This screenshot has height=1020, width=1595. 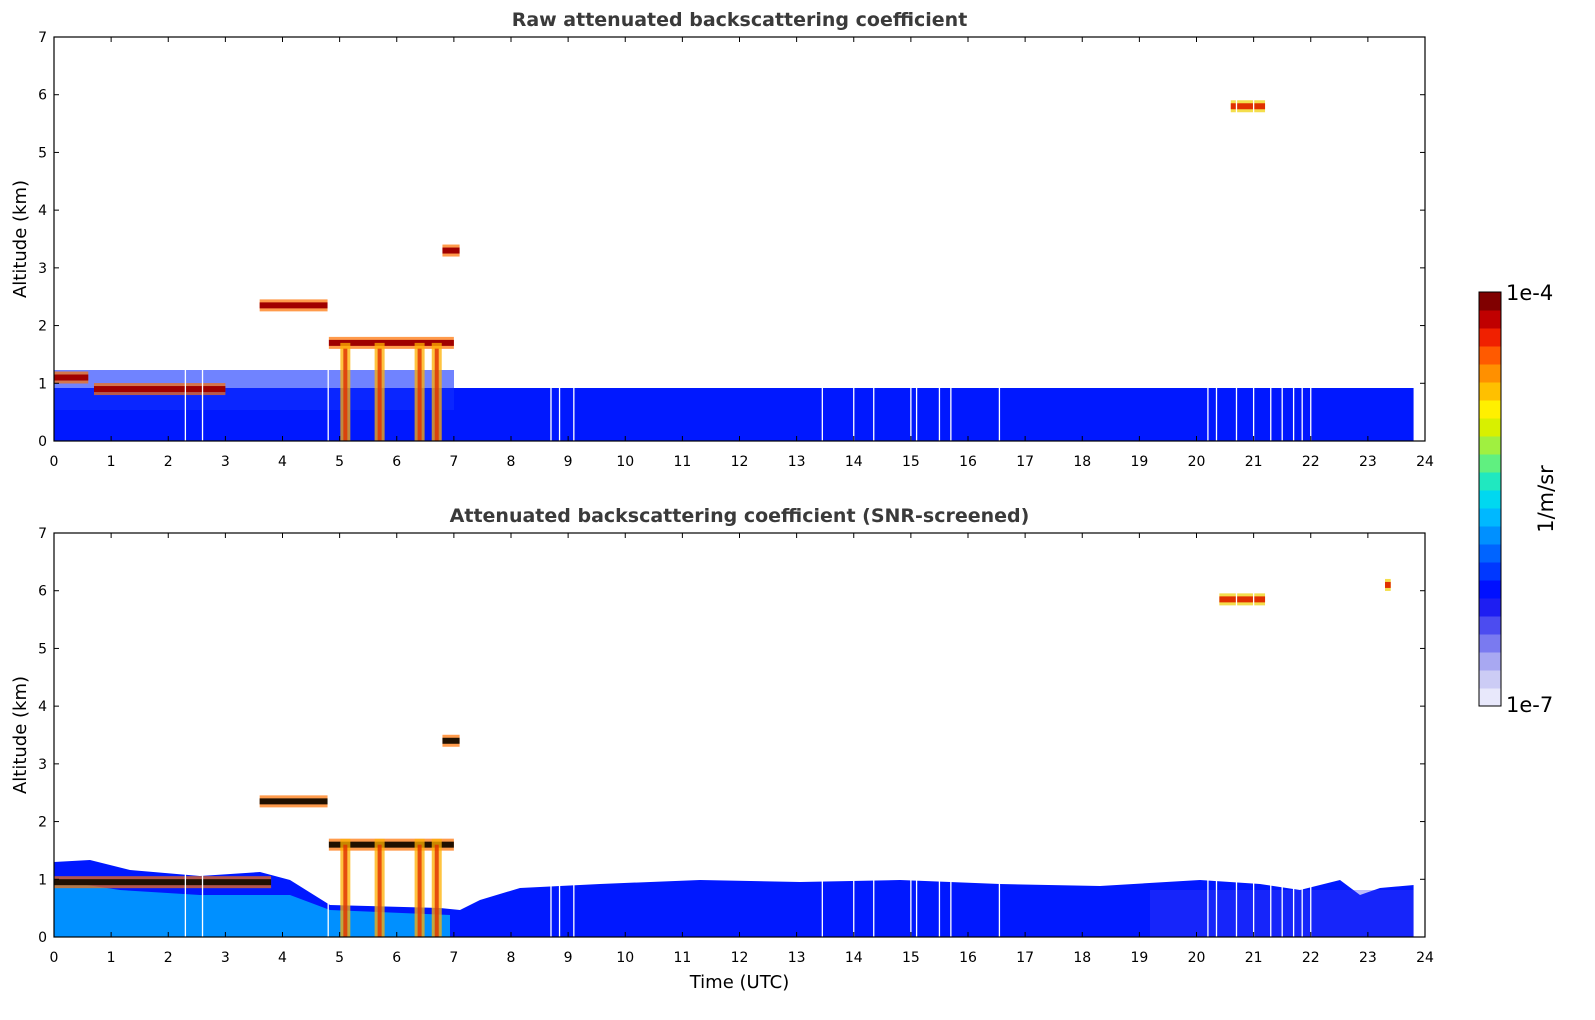 What do you see at coordinates (797, 462) in the screenshot?
I see `raw-x-tick-label: 13` at bounding box center [797, 462].